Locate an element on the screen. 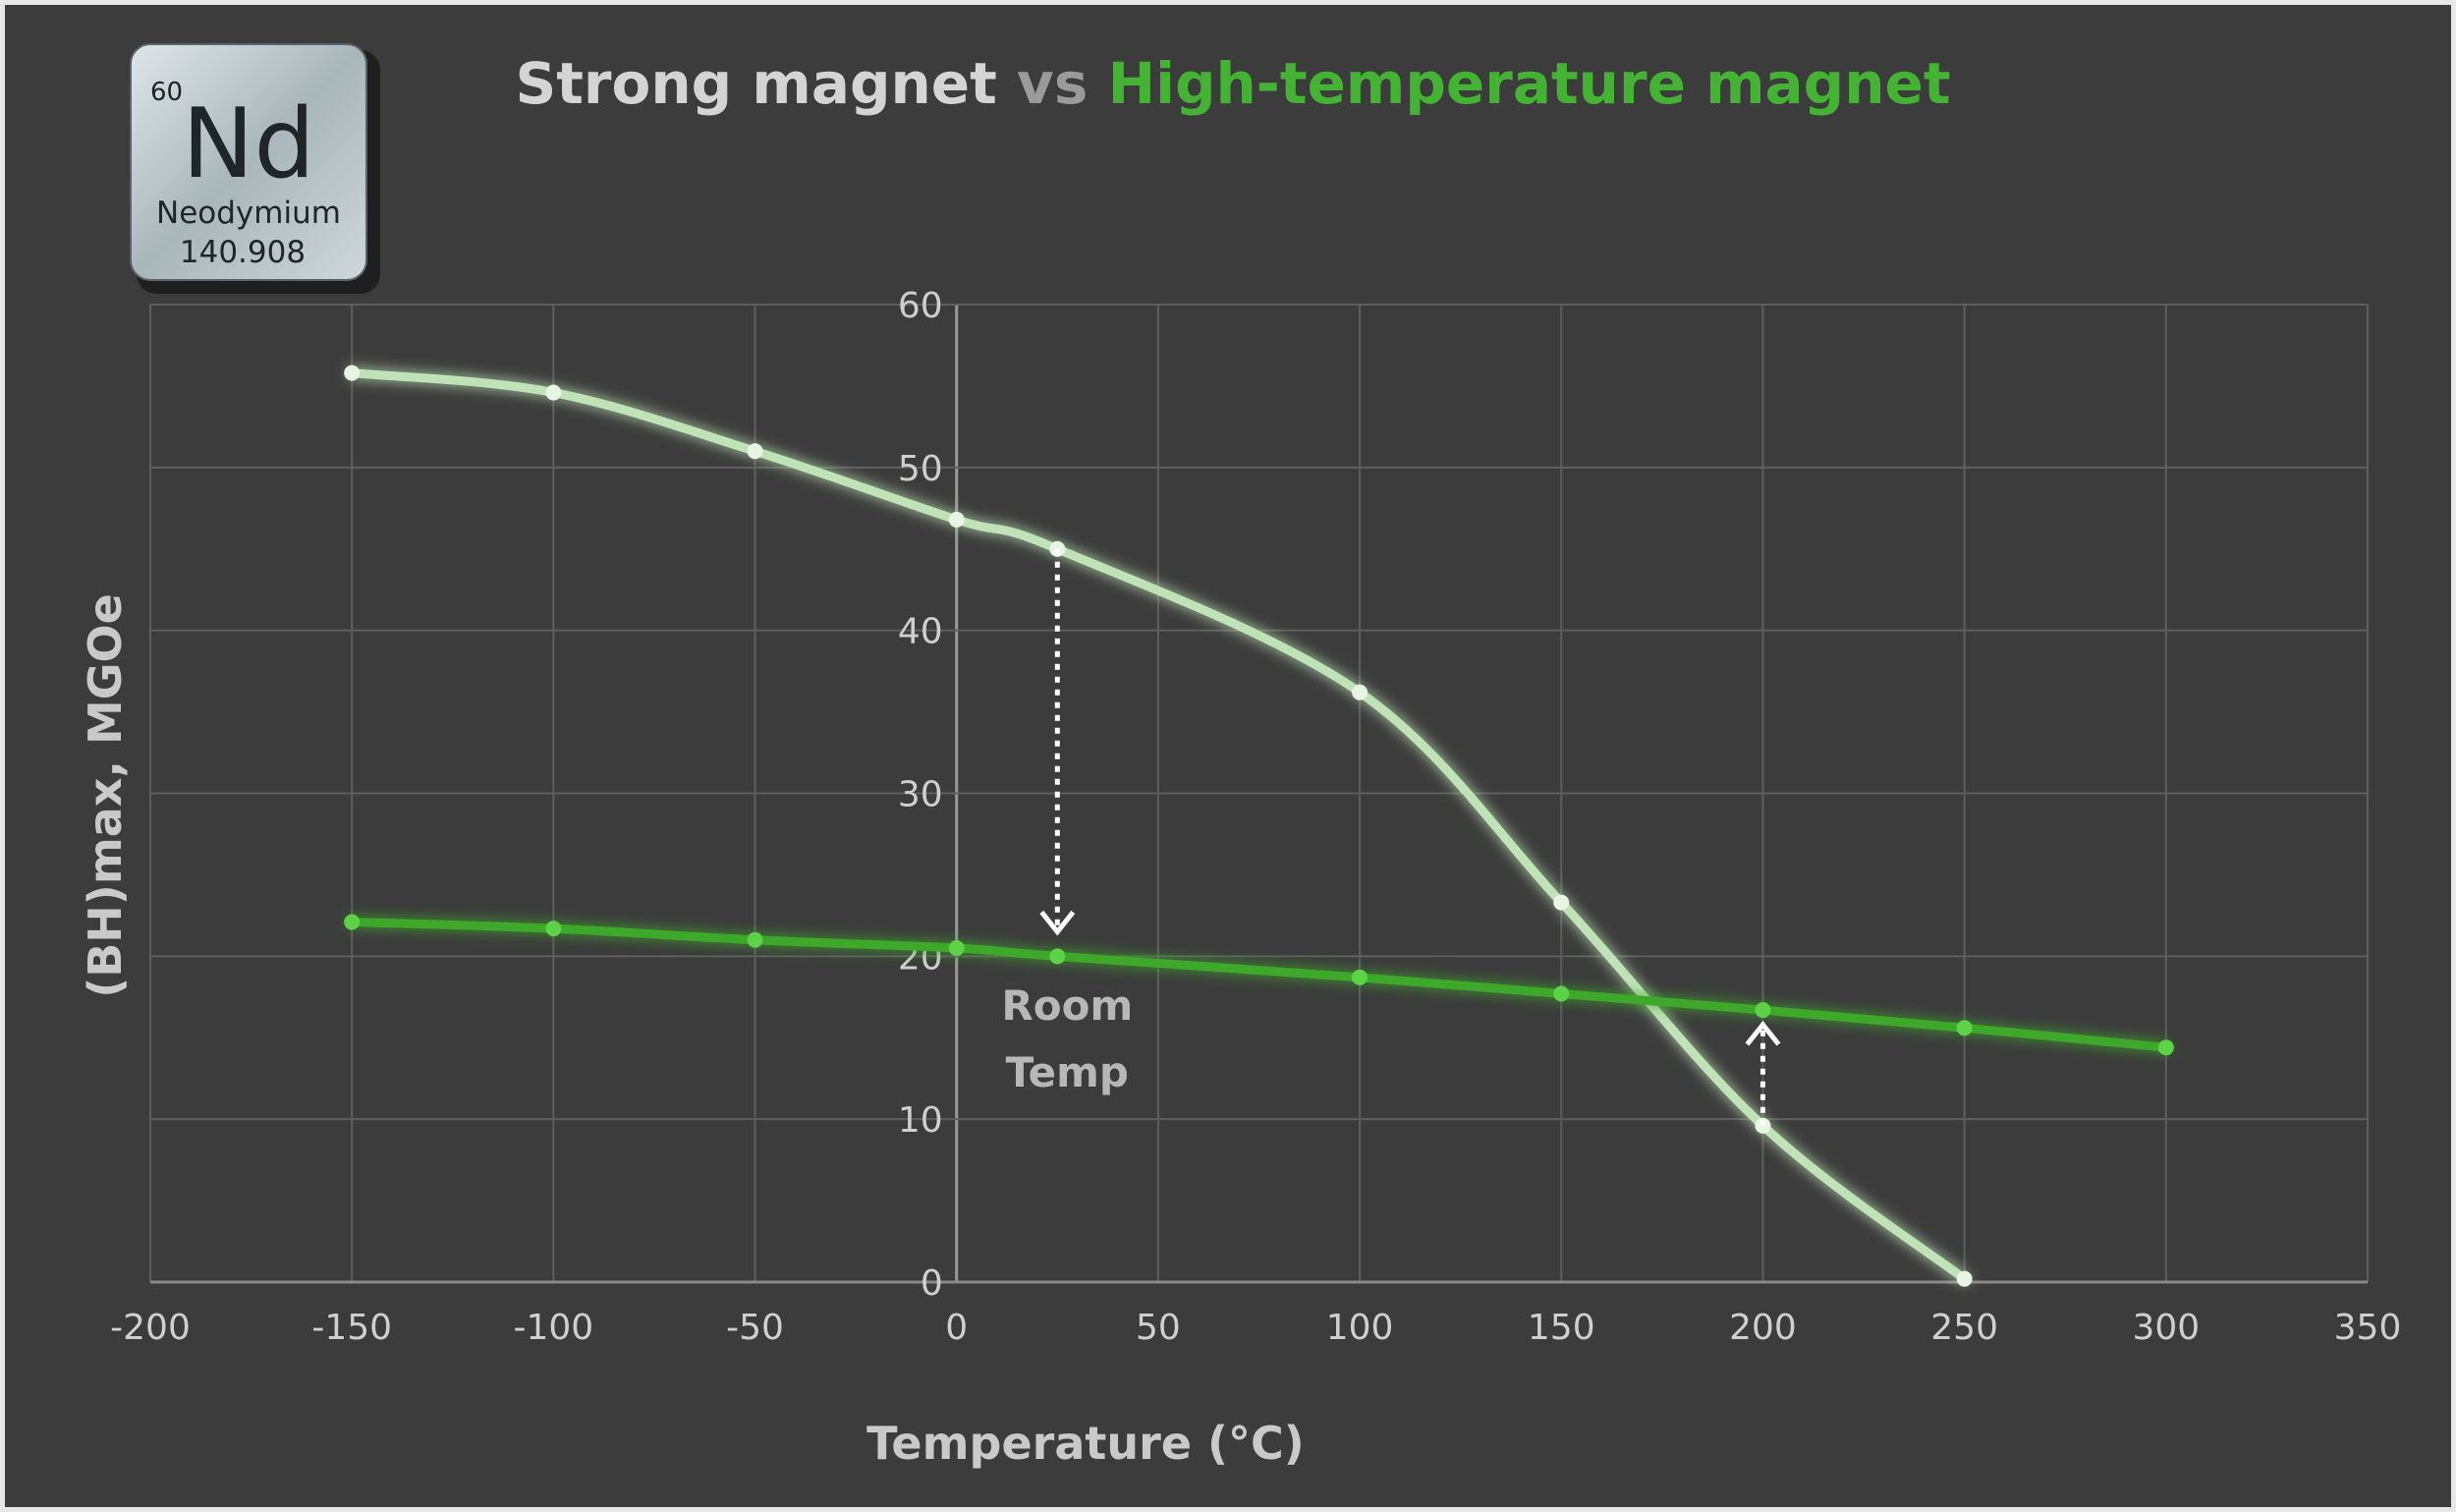 The width and height of the screenshot is (2456, 1512). x-tick-label: 200 is located at coordinates (1763, 1328).